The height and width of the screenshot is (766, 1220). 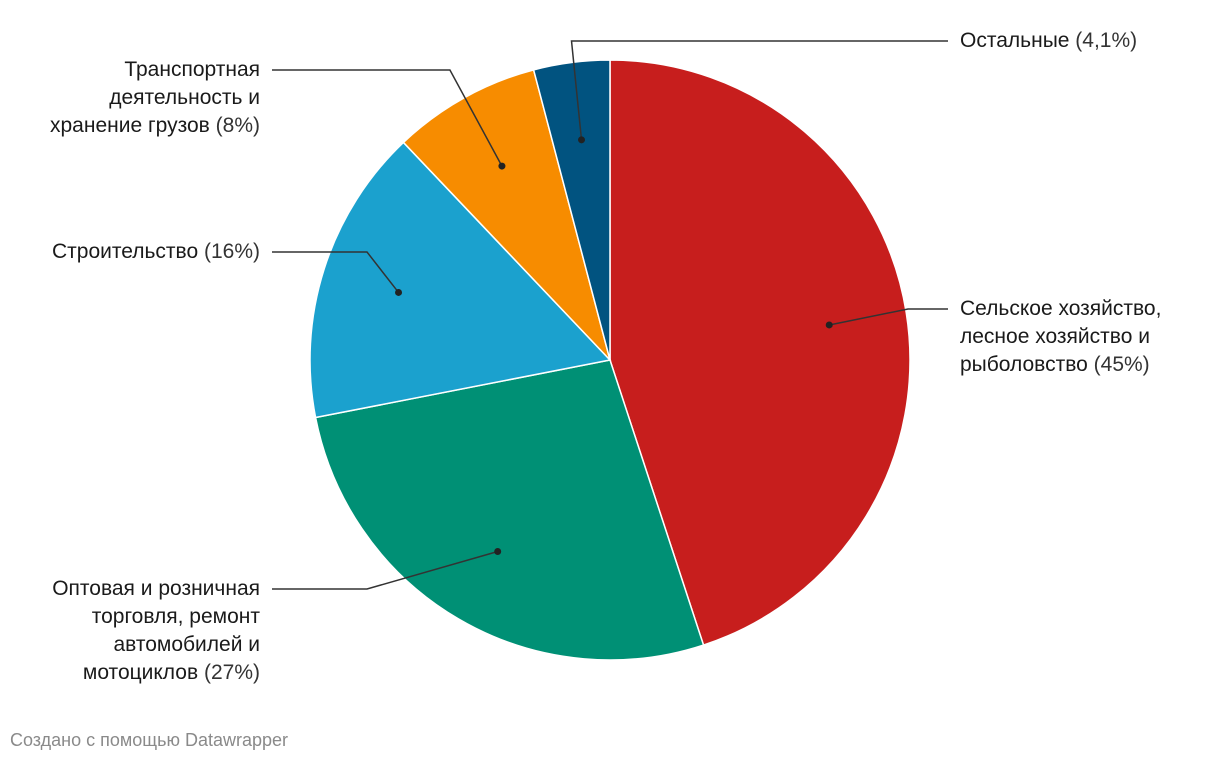 I want to click on slice-label-line: мотоциклов, so click(x=140, y=672).